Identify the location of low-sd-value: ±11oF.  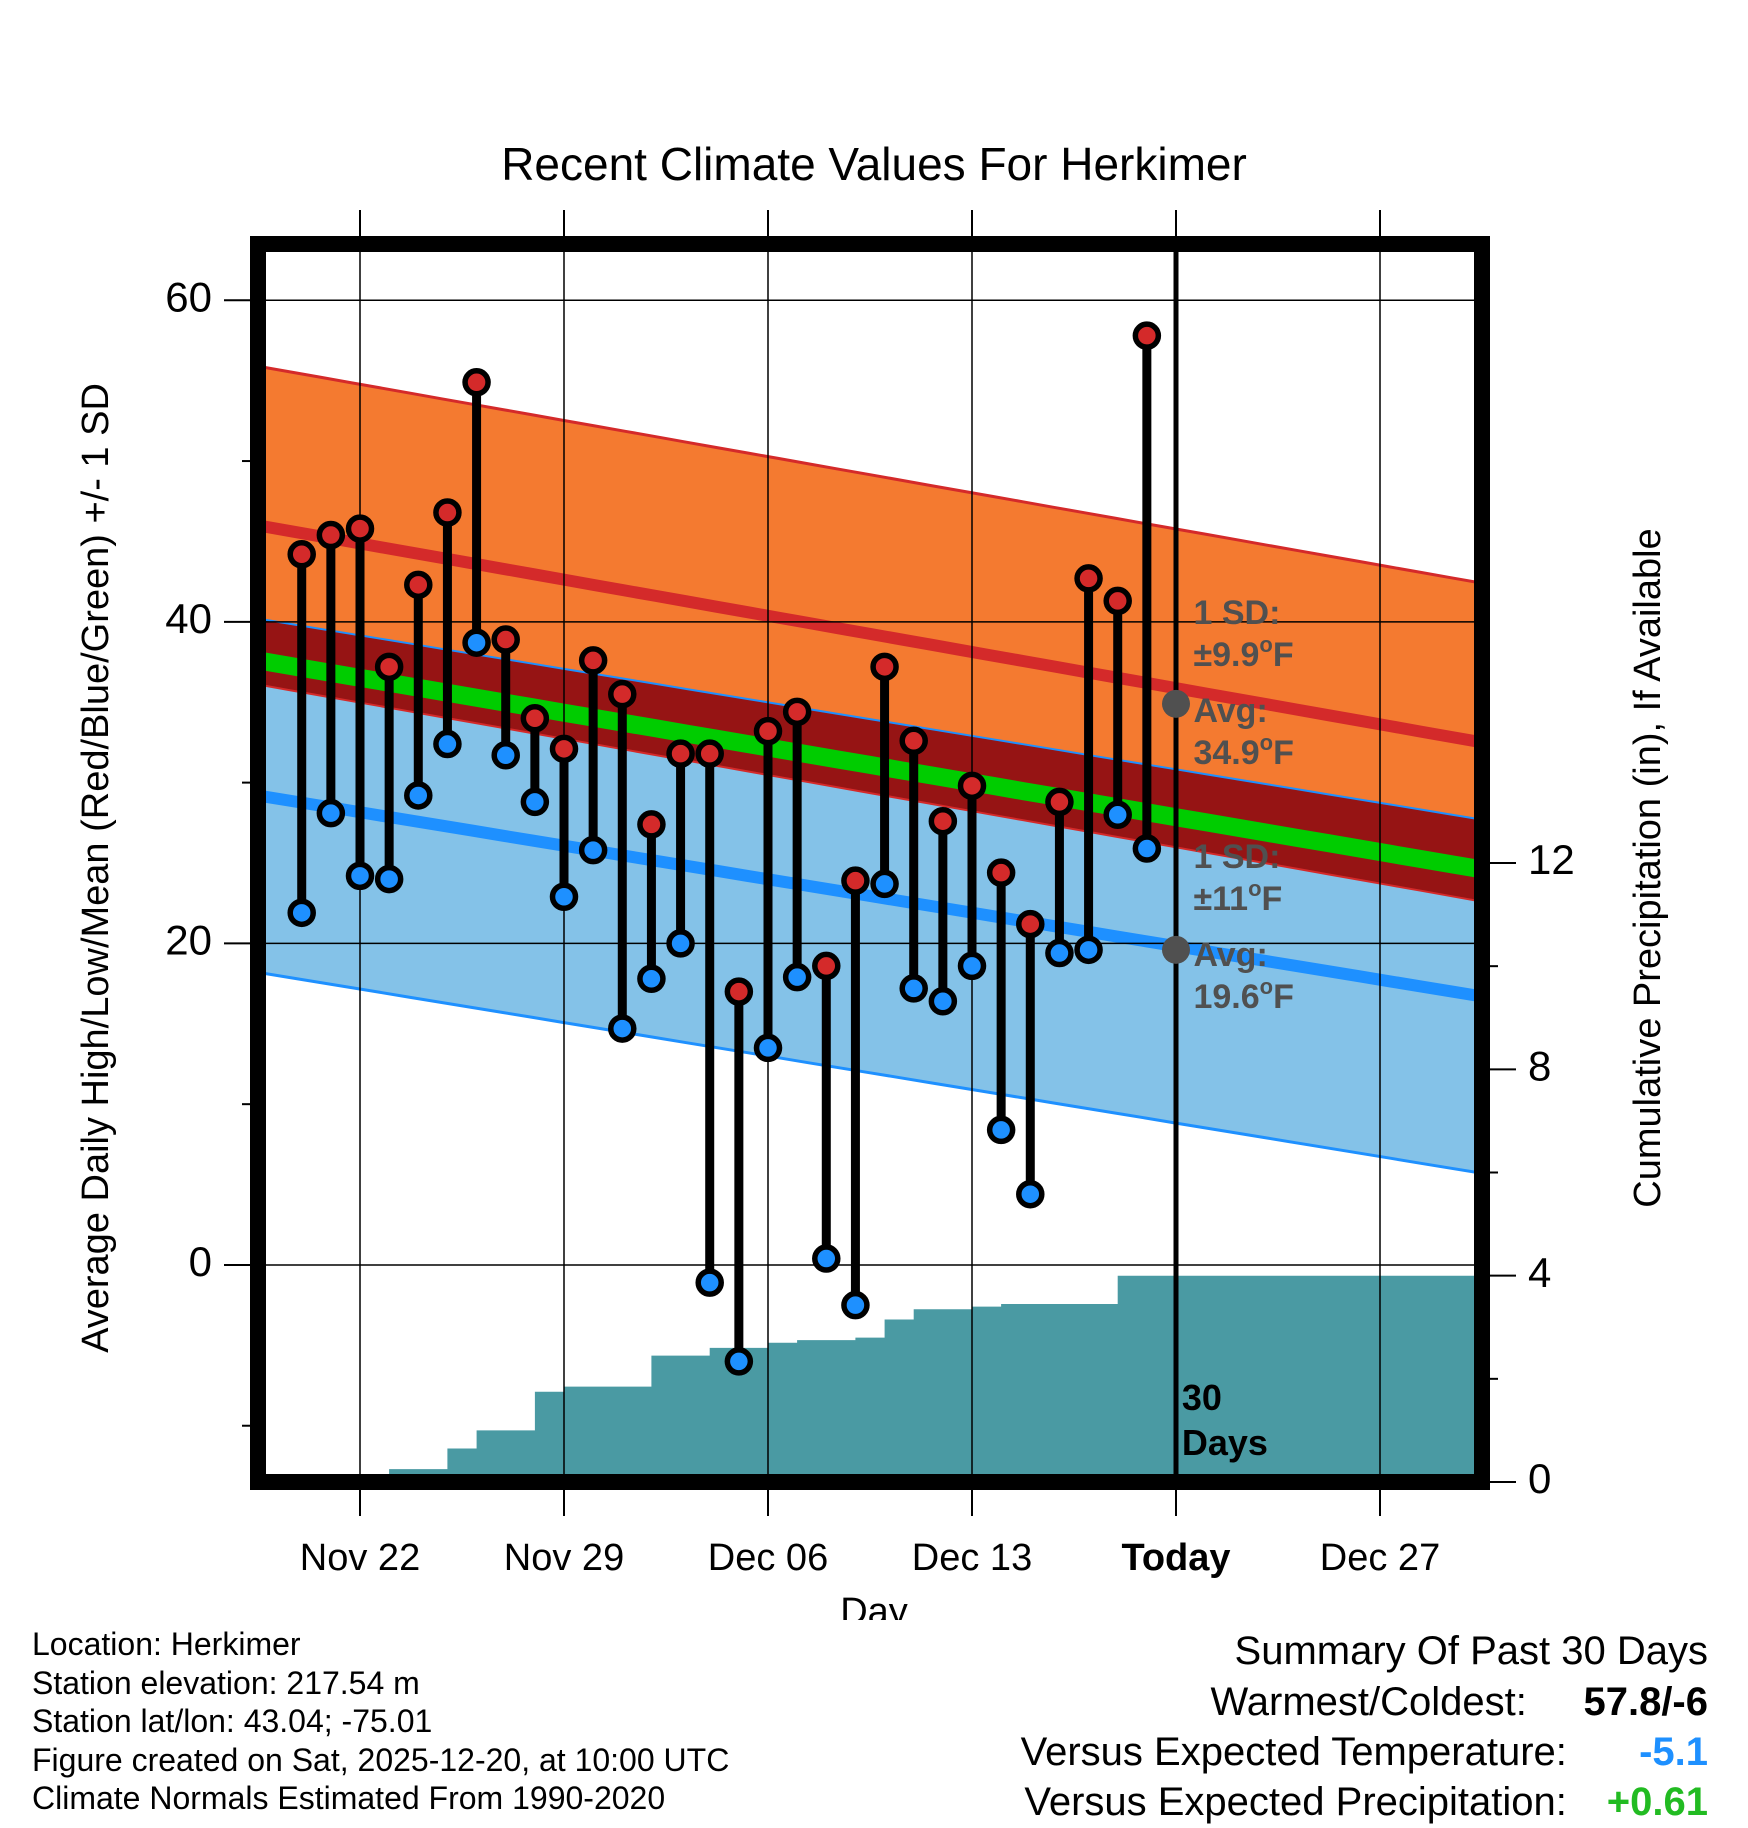
(1237, 897).